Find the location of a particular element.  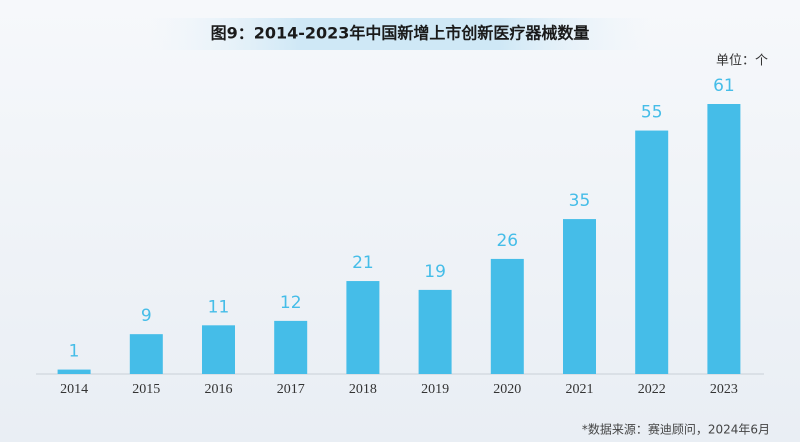

value-label: 21 is located at coordinates (363, 263).